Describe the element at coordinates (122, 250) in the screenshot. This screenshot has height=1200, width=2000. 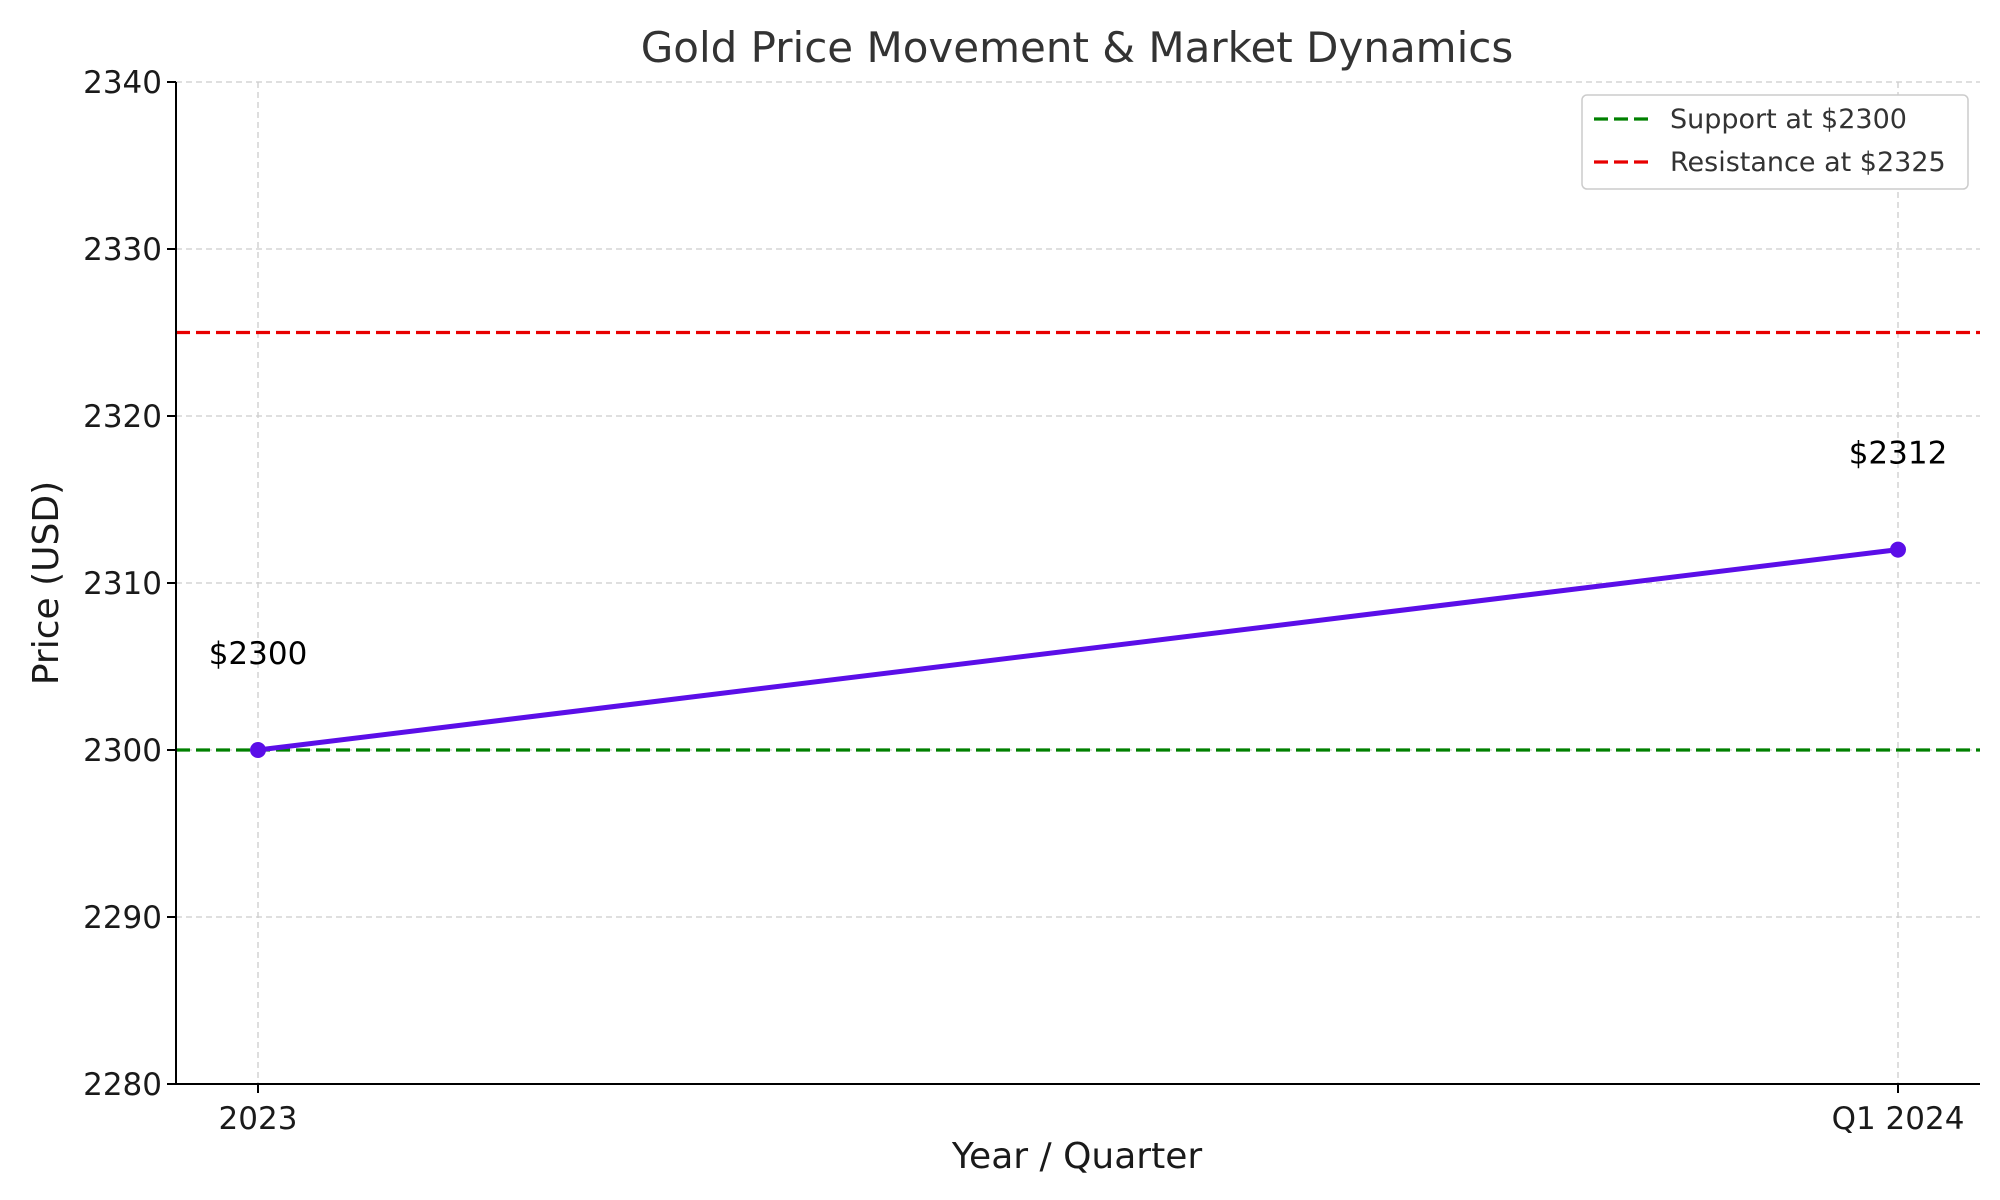
I see `y-tick-label: 2330` at that location.